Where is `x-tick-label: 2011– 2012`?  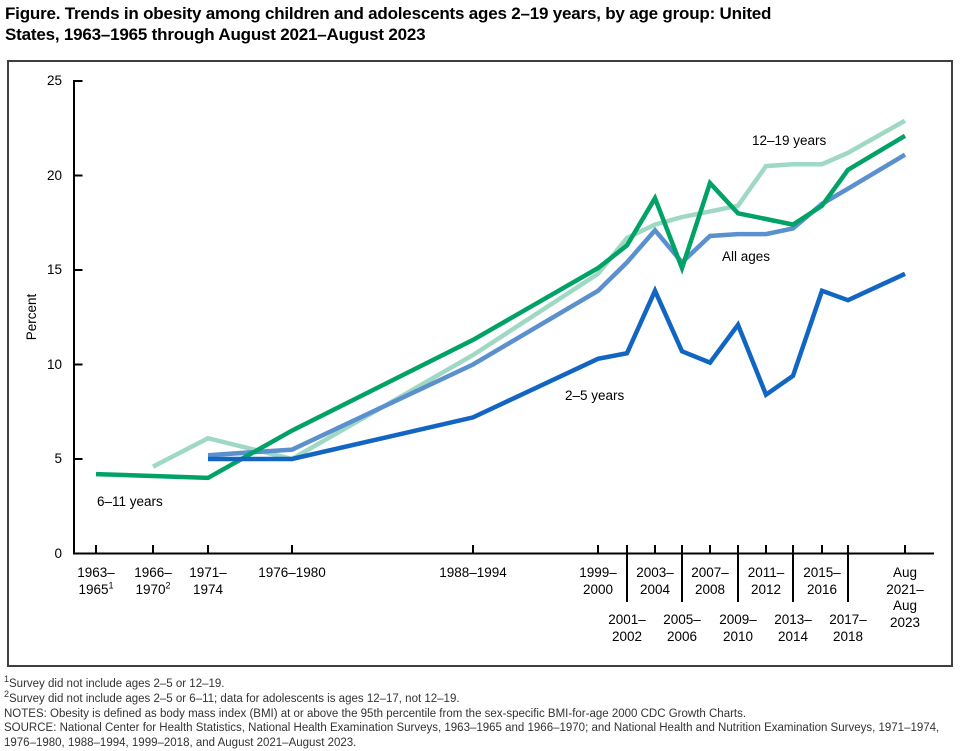 x-tick-label: 2011– 2012 is located at coordinates (766, 581).